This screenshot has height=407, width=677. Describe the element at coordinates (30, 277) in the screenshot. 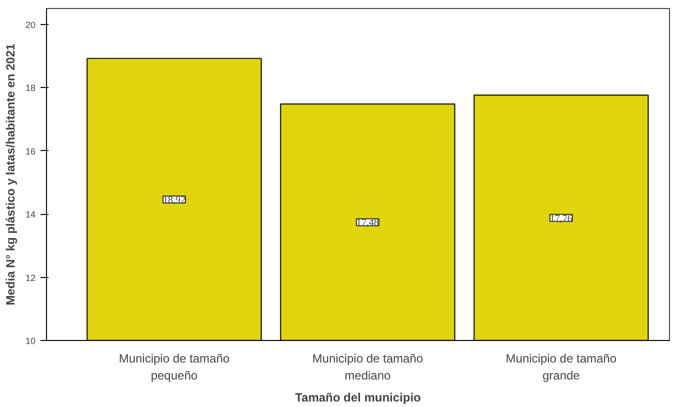

I see `y-tick-label: 12` at that location.